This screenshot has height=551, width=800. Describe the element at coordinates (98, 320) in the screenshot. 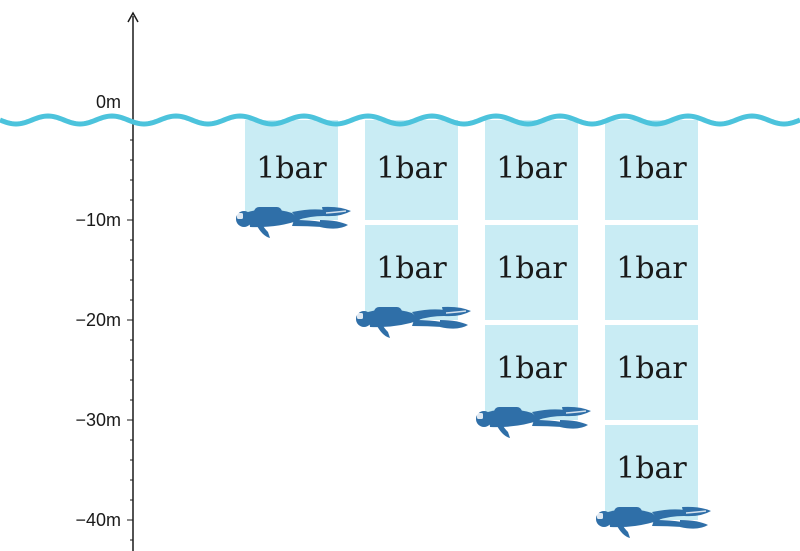

I see `depth-label: −20m` at that location.